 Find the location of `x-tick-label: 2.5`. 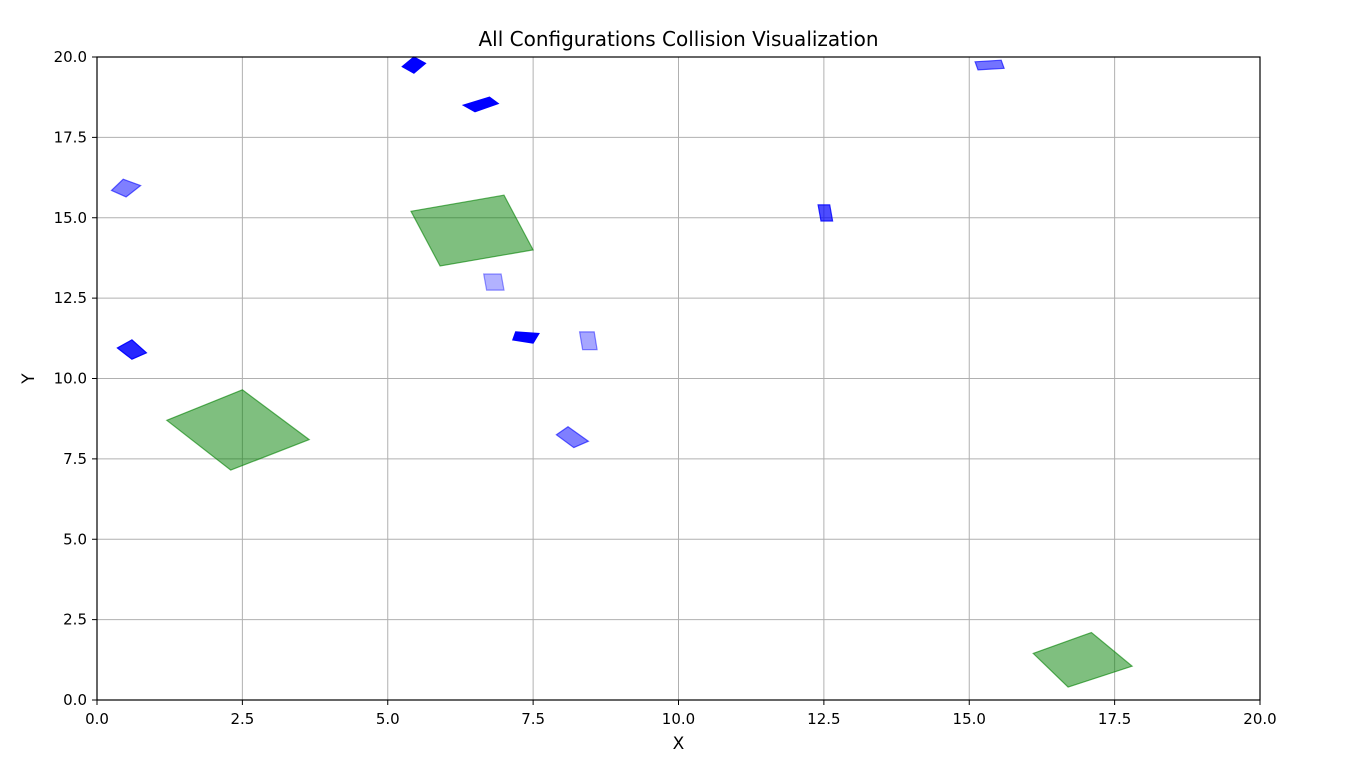

x-tick-label: 2.5 is located at coordinates (242, 719).